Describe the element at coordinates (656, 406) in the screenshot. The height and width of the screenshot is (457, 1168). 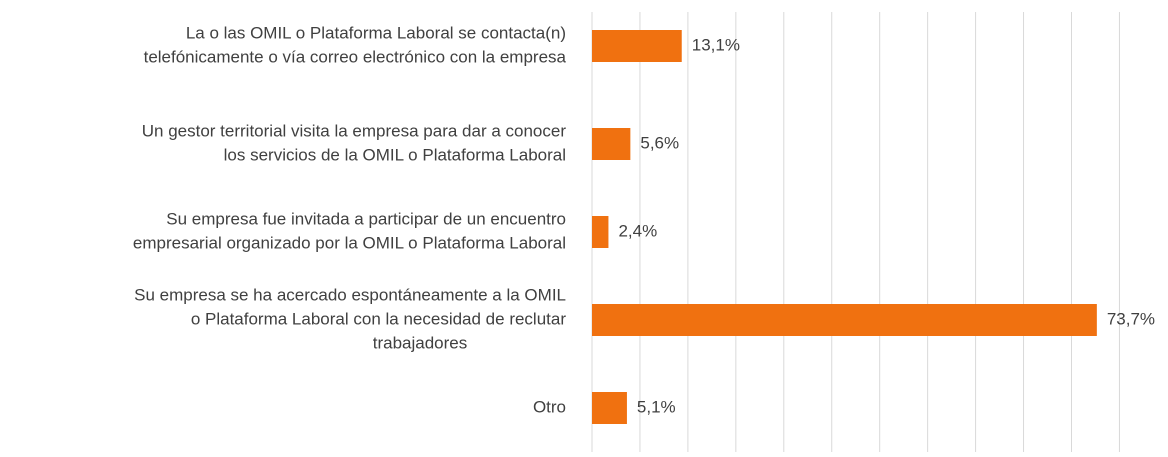
I see `data-label: 5,1%` at that location.